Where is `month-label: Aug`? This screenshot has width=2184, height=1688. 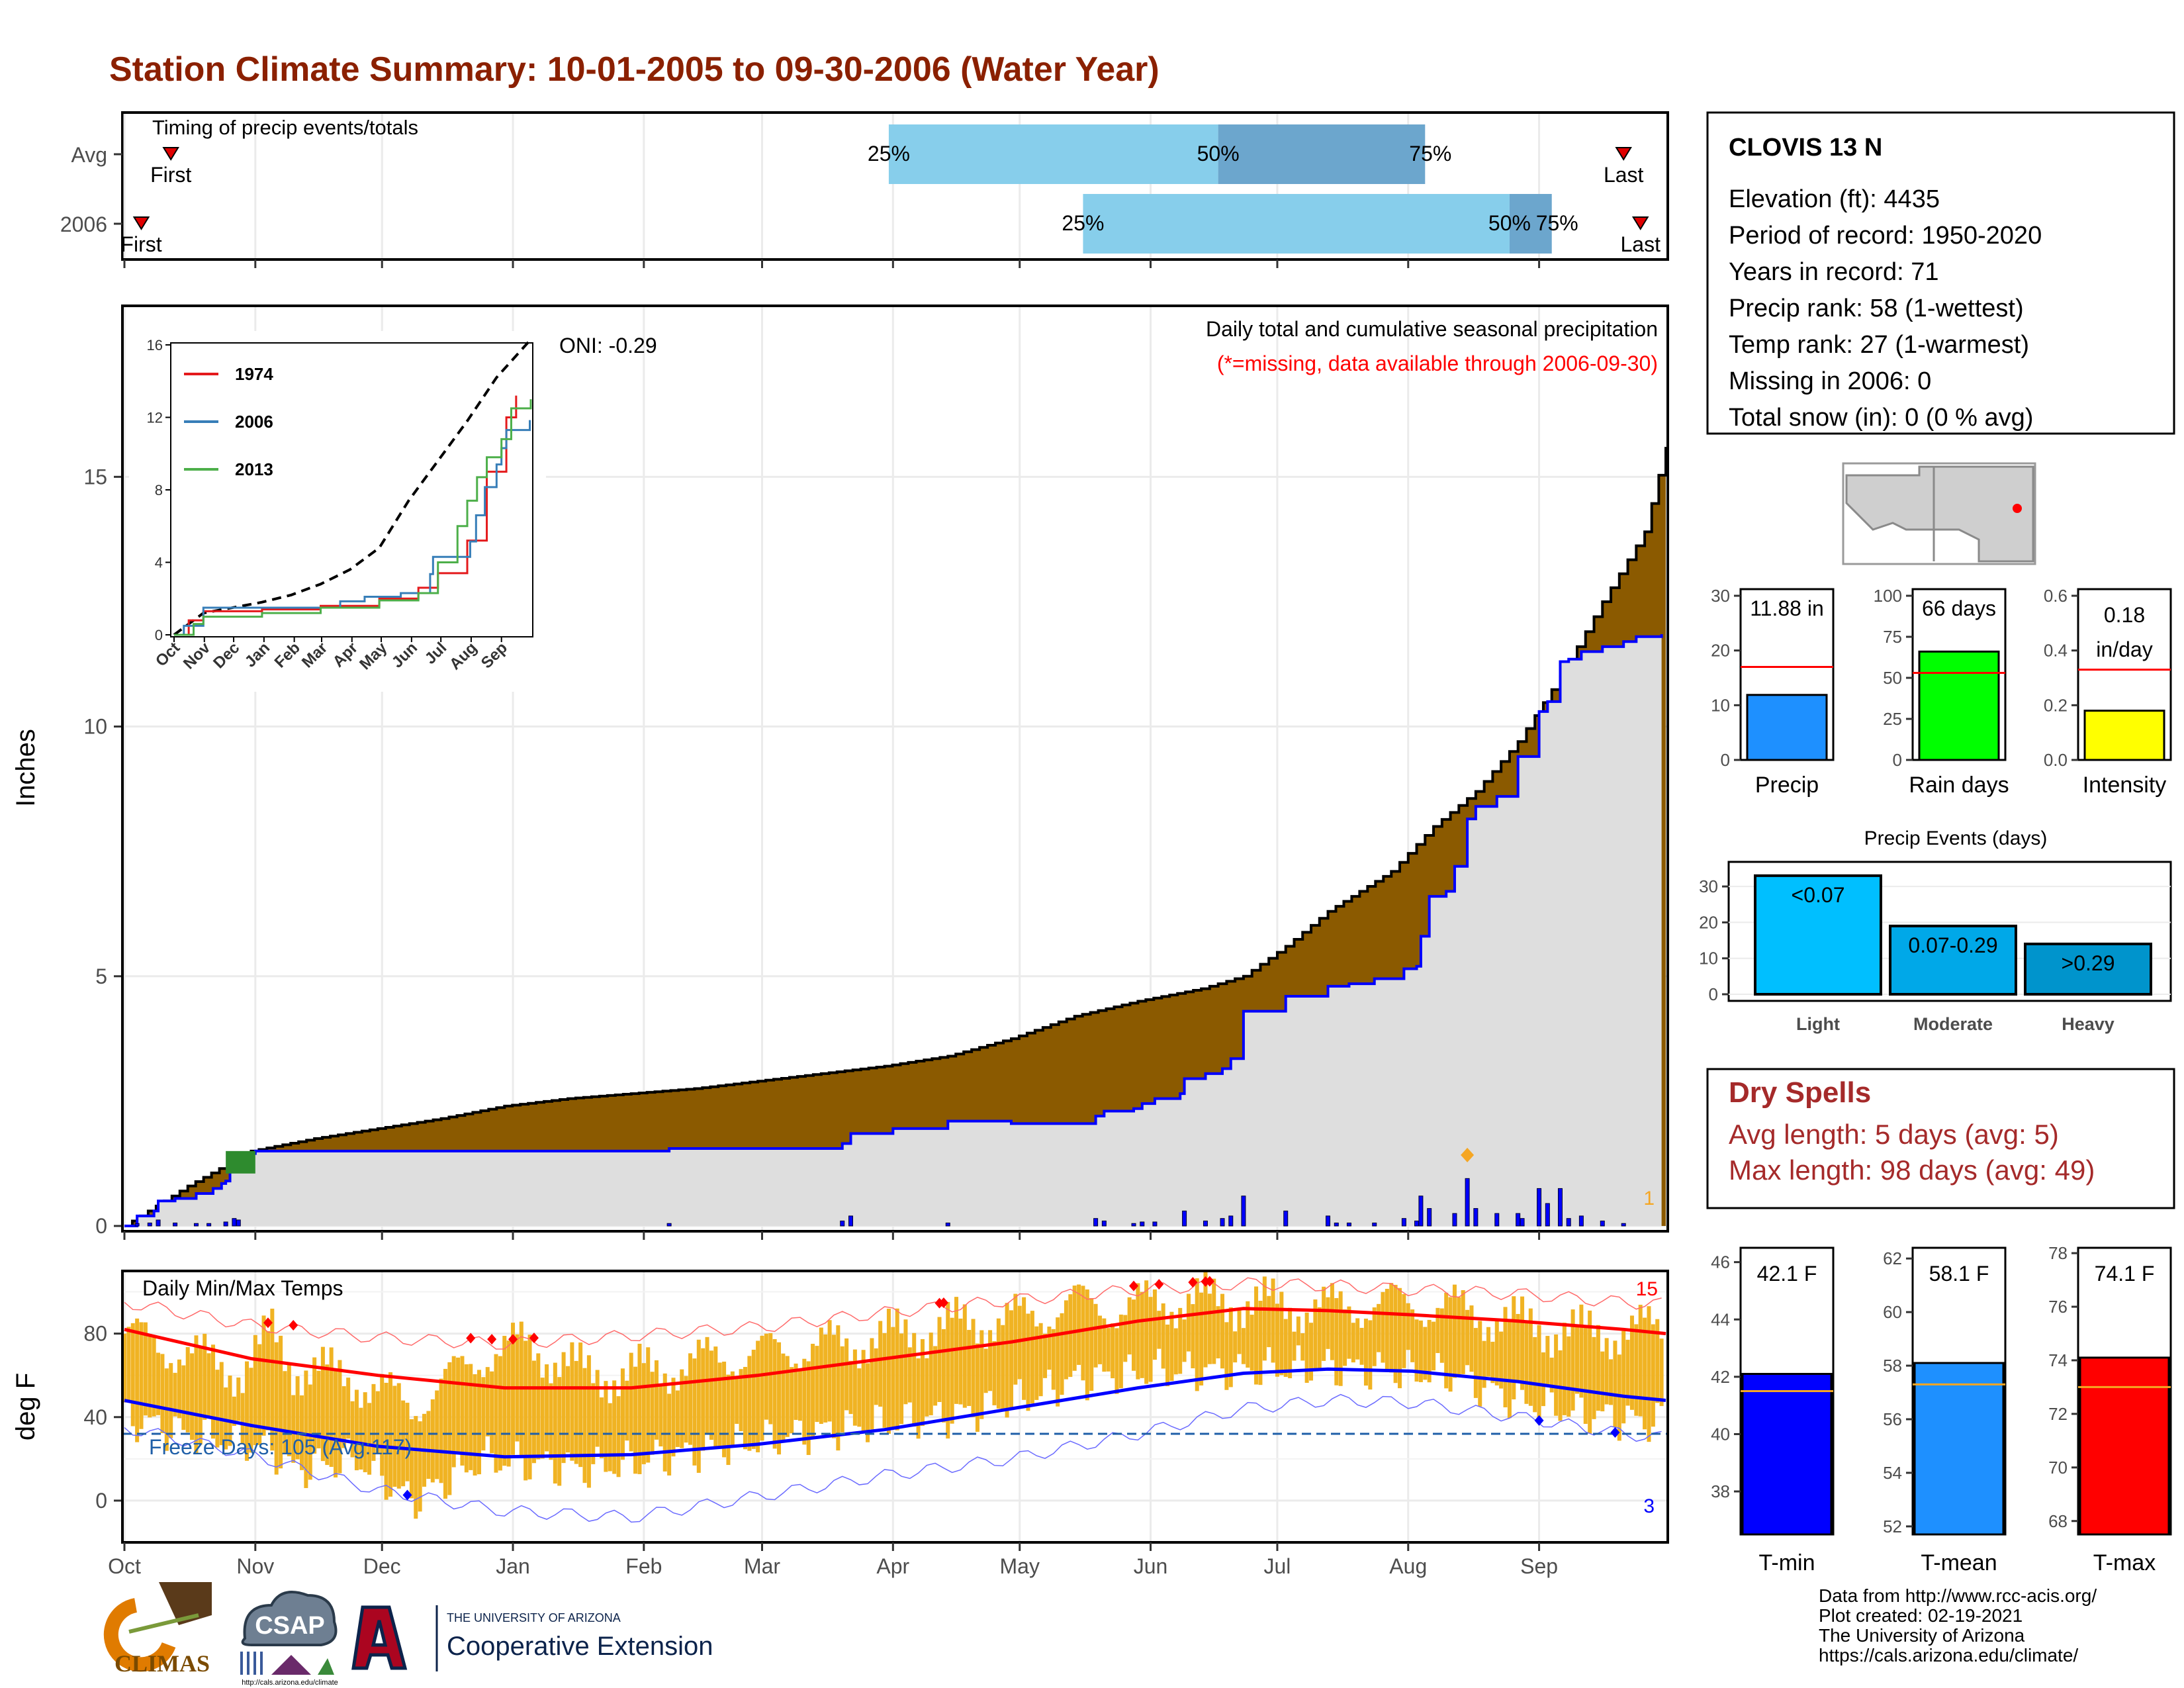 month-label: Aug is located at coordinates (1408, 1566).